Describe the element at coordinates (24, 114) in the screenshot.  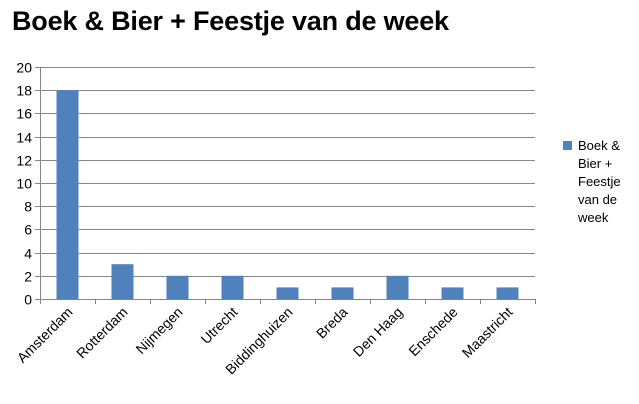
I see `y-tick-label: 16` at that location.